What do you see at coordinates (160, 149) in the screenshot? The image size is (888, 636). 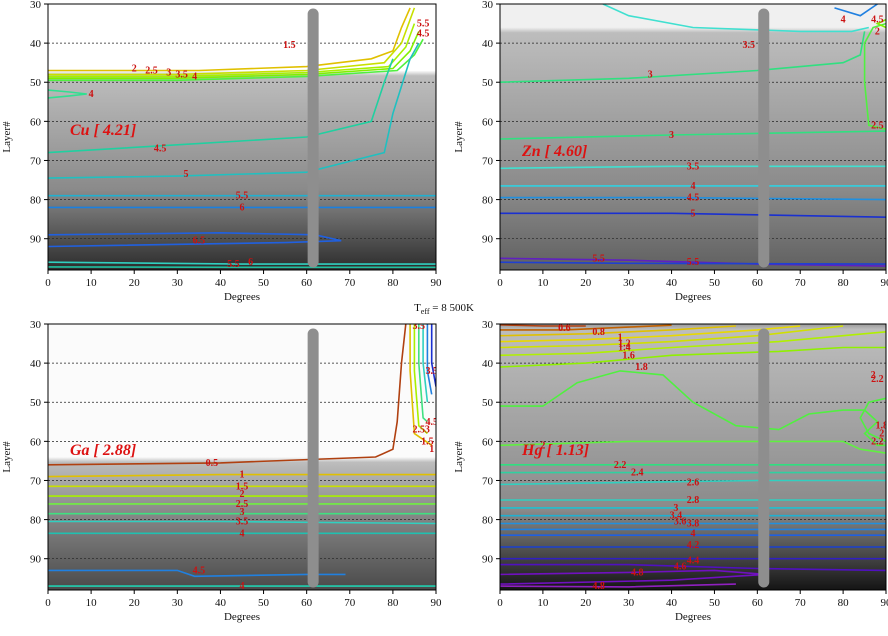 I see `contour-label: 4.5` at bounding box center [160, 149].